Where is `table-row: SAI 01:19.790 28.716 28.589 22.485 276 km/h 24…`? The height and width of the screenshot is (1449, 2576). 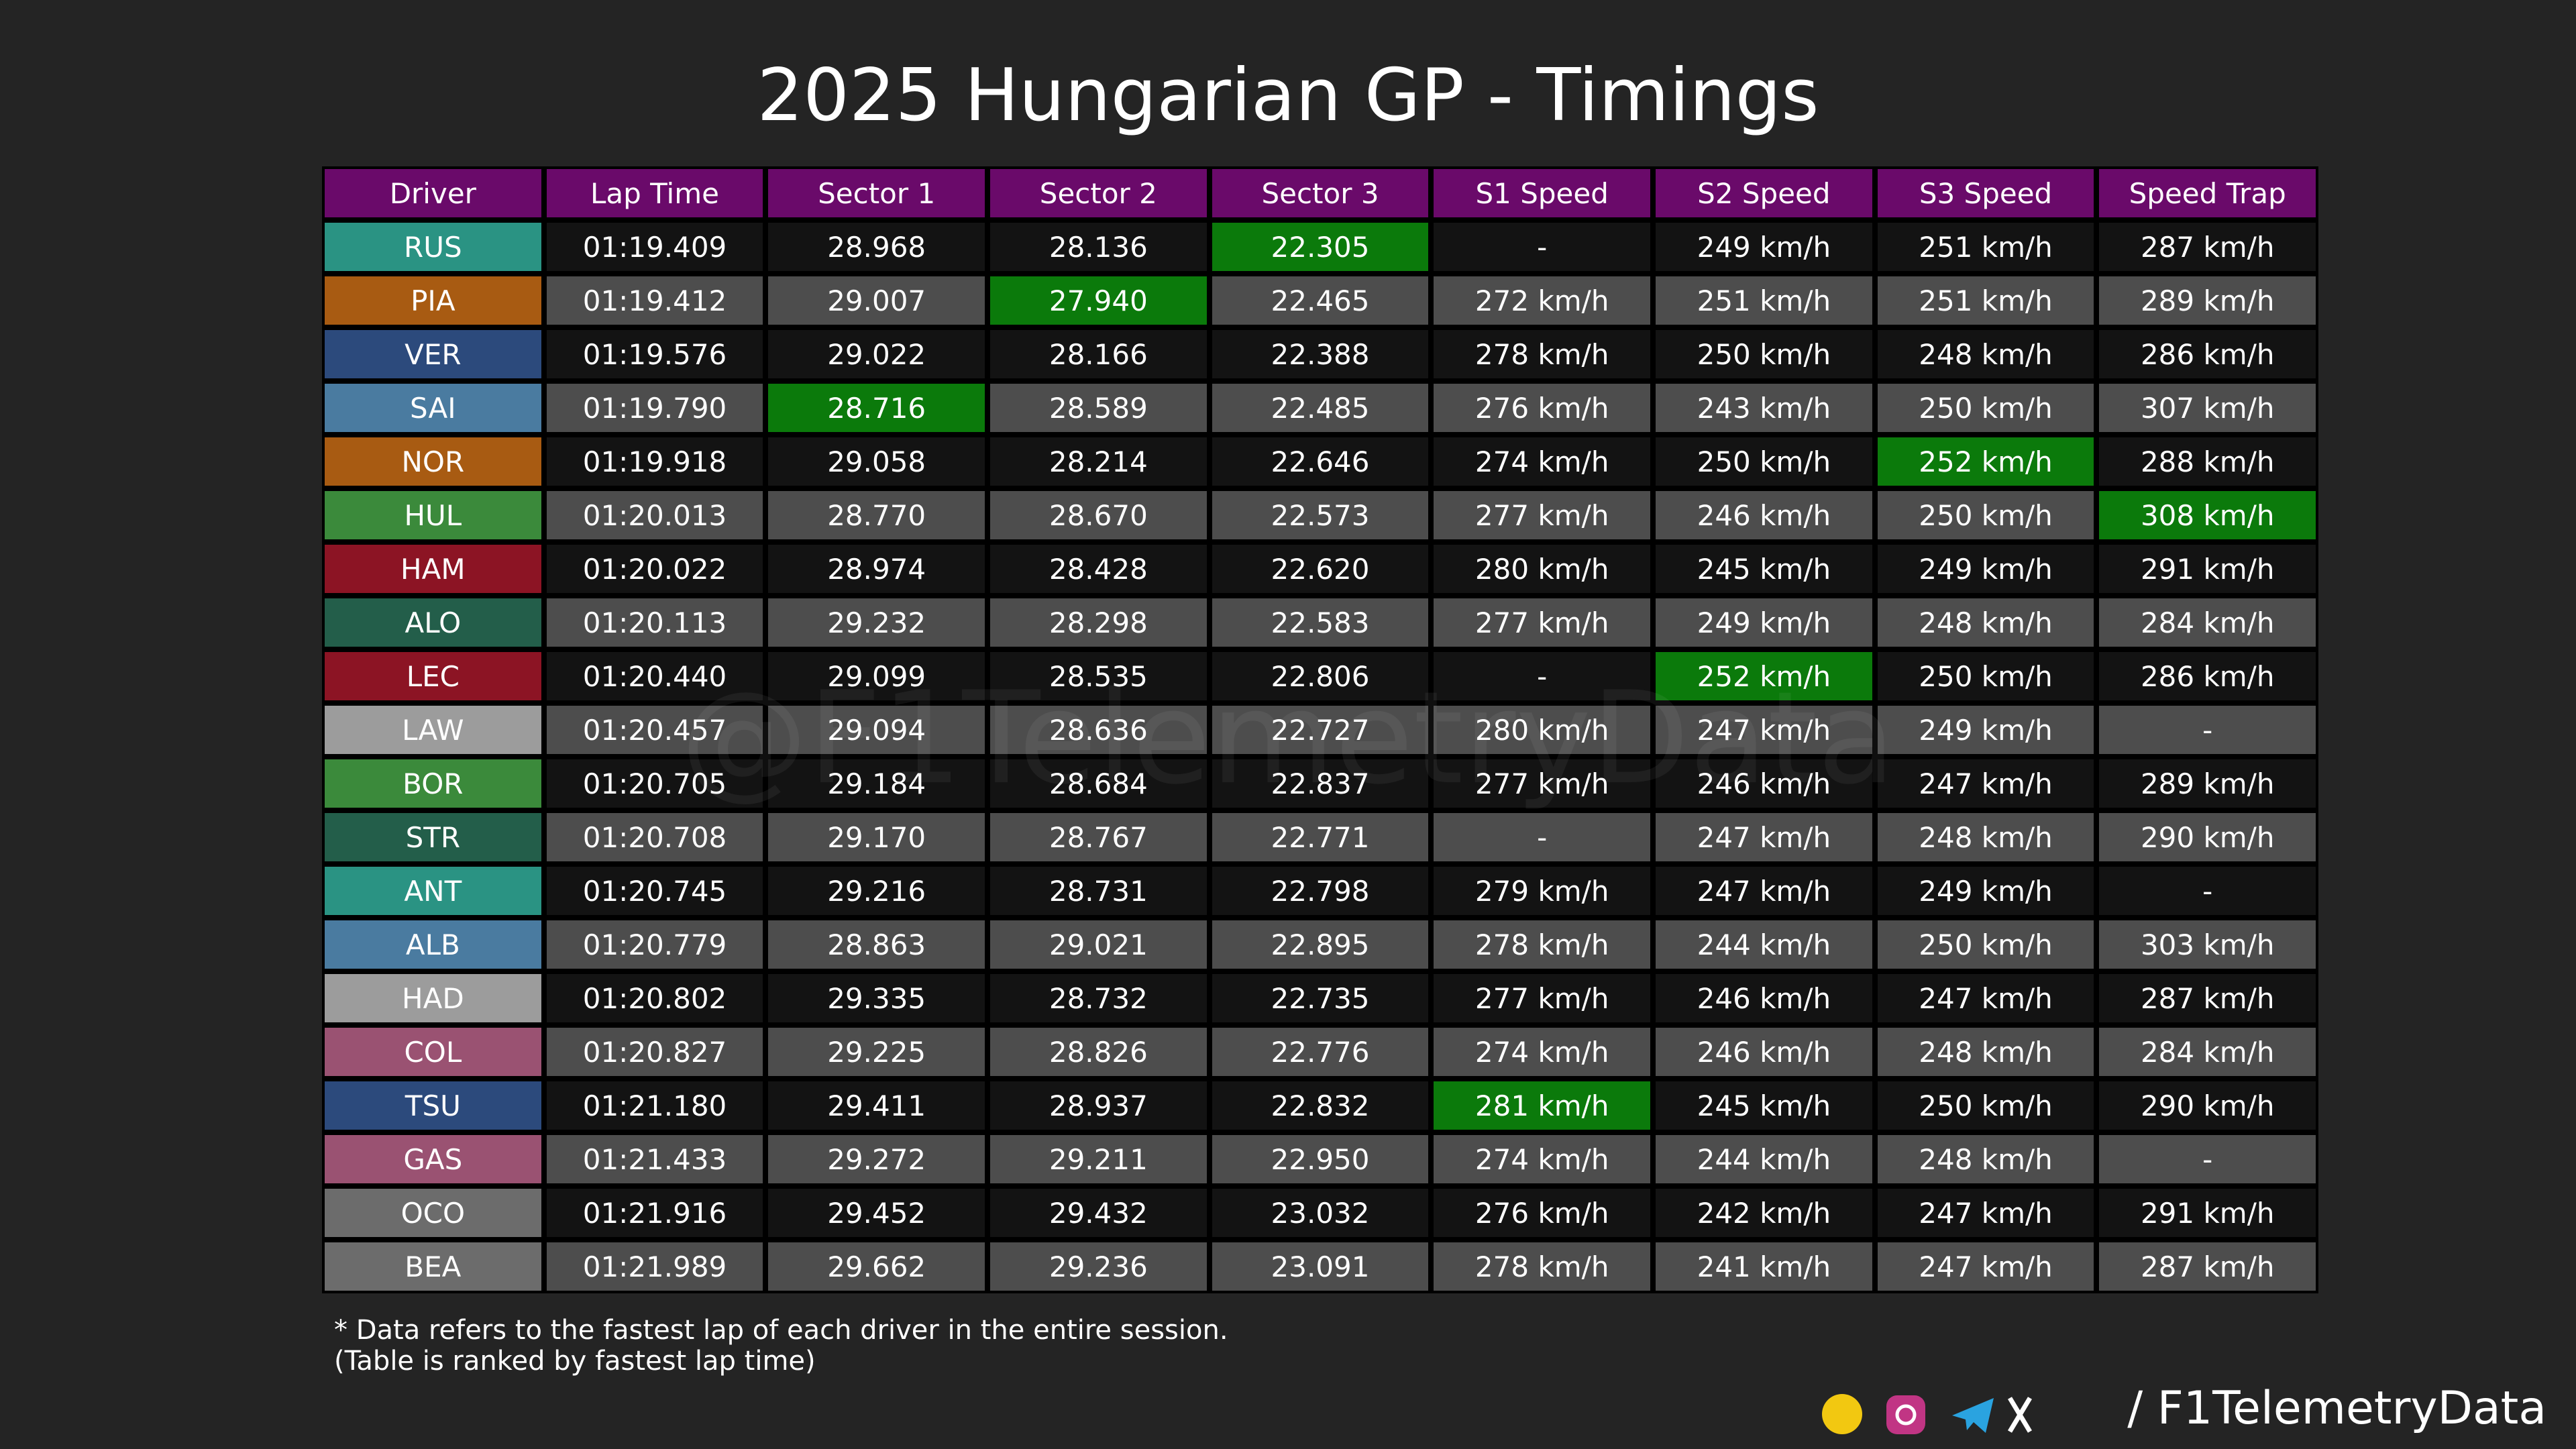 table-row: SAI 01:19.790 28.716 28.589 22.485 276 km/h 24… is located at coordinates (1320, 408).